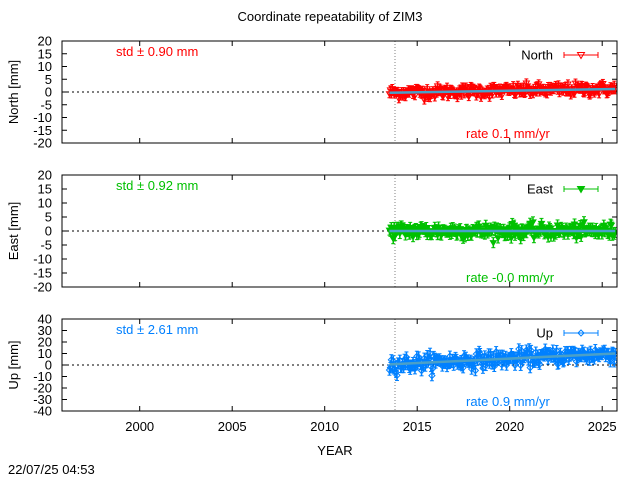  I want to click on x-tick-label: 2010, so click(324, 426).